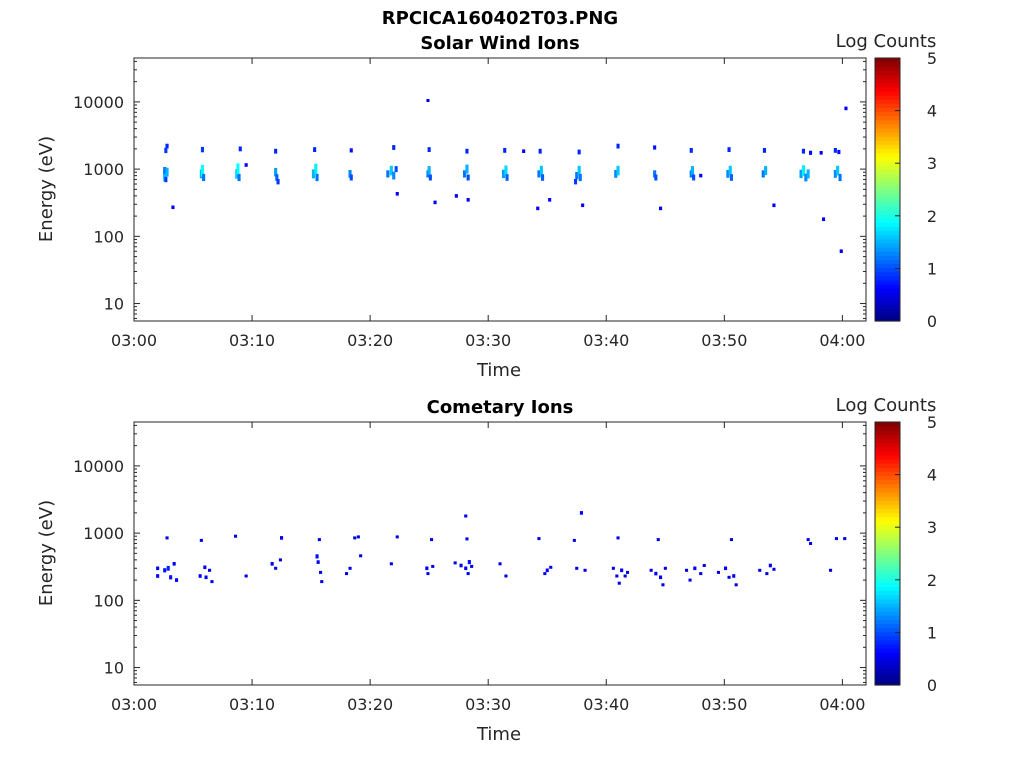 The height and width of the screenshot is (768, 1024). What do you see at coordinates (932, 216) in the screenshot?
I see `colorbar-tick-label: 2` at bounding box center [932, 216].